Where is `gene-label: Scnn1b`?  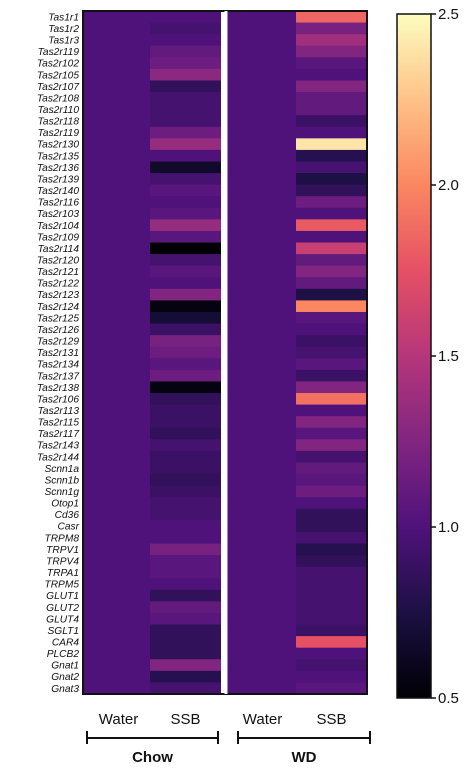
gene-label: Scnn1b is located at coordinates (61, 480).